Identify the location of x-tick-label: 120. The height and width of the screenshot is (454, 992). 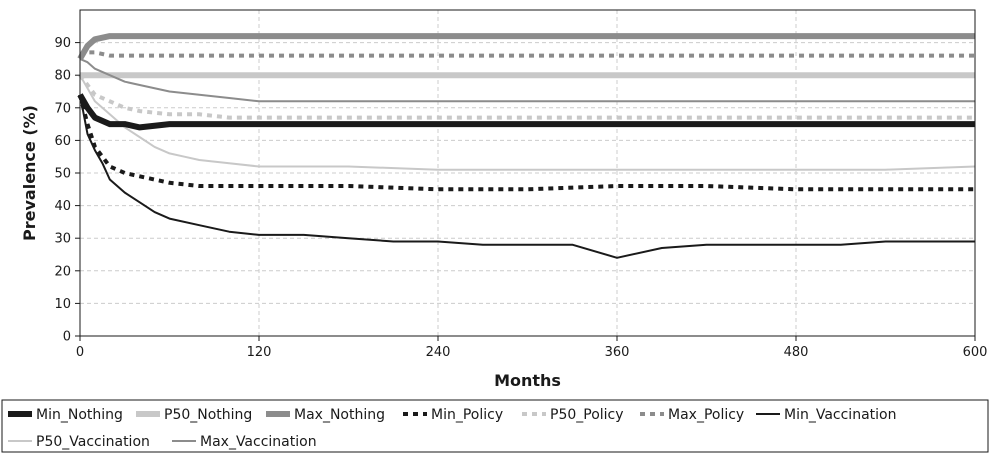
(259, 352).